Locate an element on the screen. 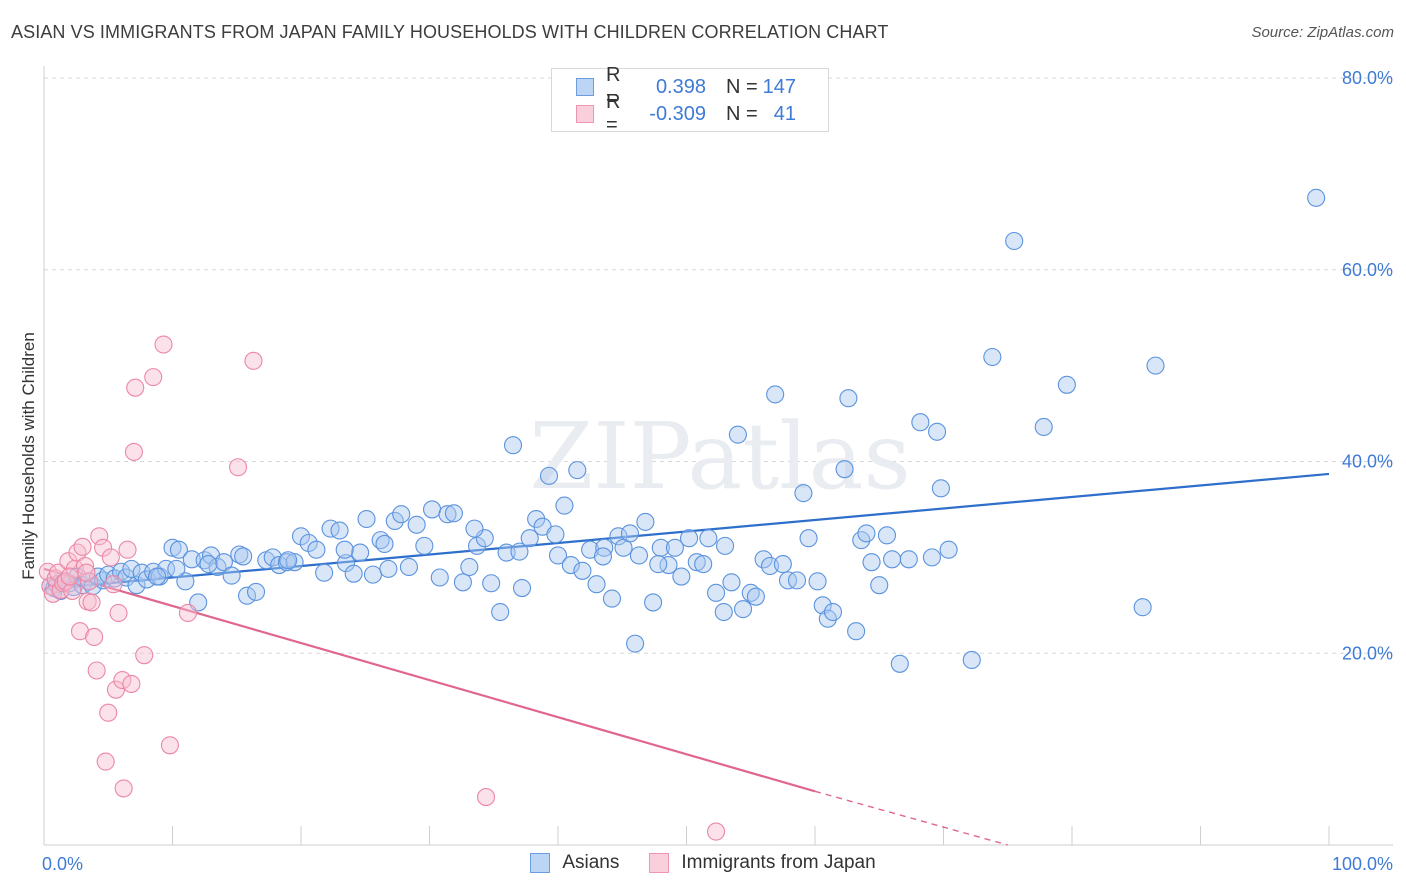 Image resolution: width=1406 pixels, height=892 pixels. legend-row-asians: R = 0.398 N = 147 is located at coordinates (686, 86).